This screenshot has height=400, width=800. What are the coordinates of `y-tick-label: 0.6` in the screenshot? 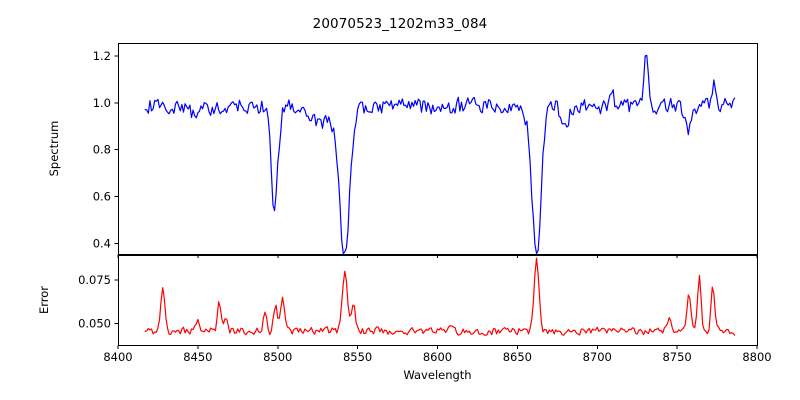 It's located at (102, 197).